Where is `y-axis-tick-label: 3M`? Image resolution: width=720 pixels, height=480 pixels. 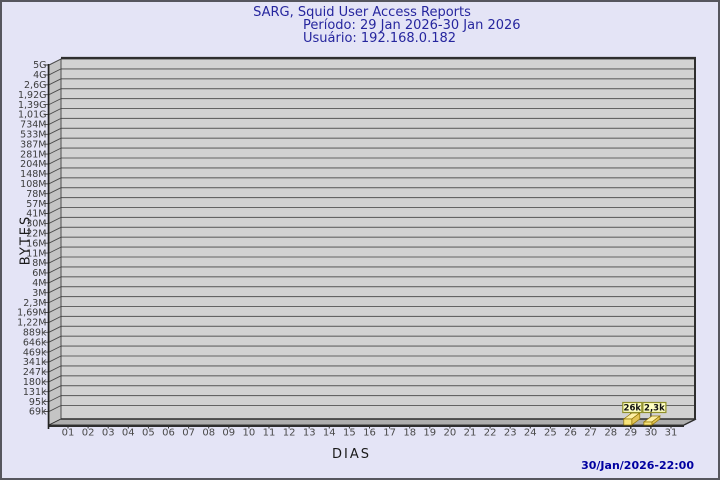
y-axis-tick-label: 3M is located at coordinates (39, 293).